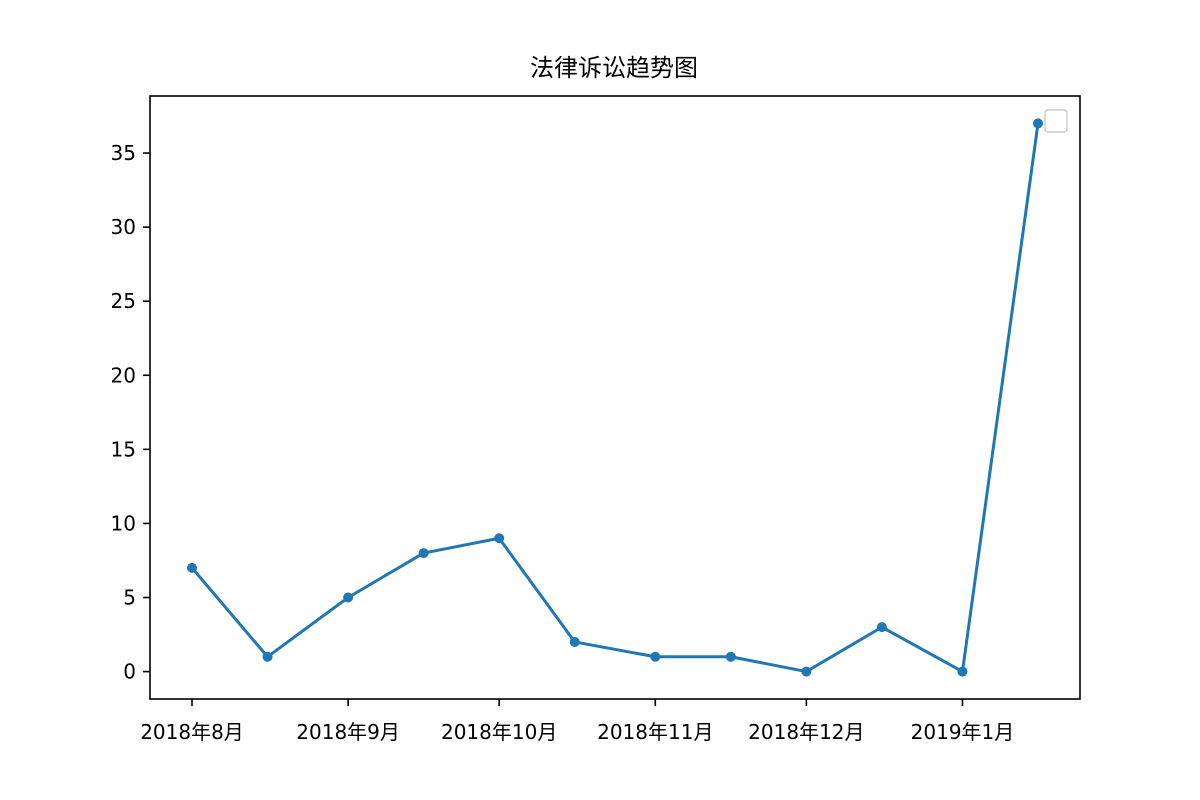 The height and width of the screenshot is (800, 1200). What do you see at coordinates (614, 68) in the screenshot?
I see `chart-title: 法律诉讼趋势图` at bounding box center [614, 68].